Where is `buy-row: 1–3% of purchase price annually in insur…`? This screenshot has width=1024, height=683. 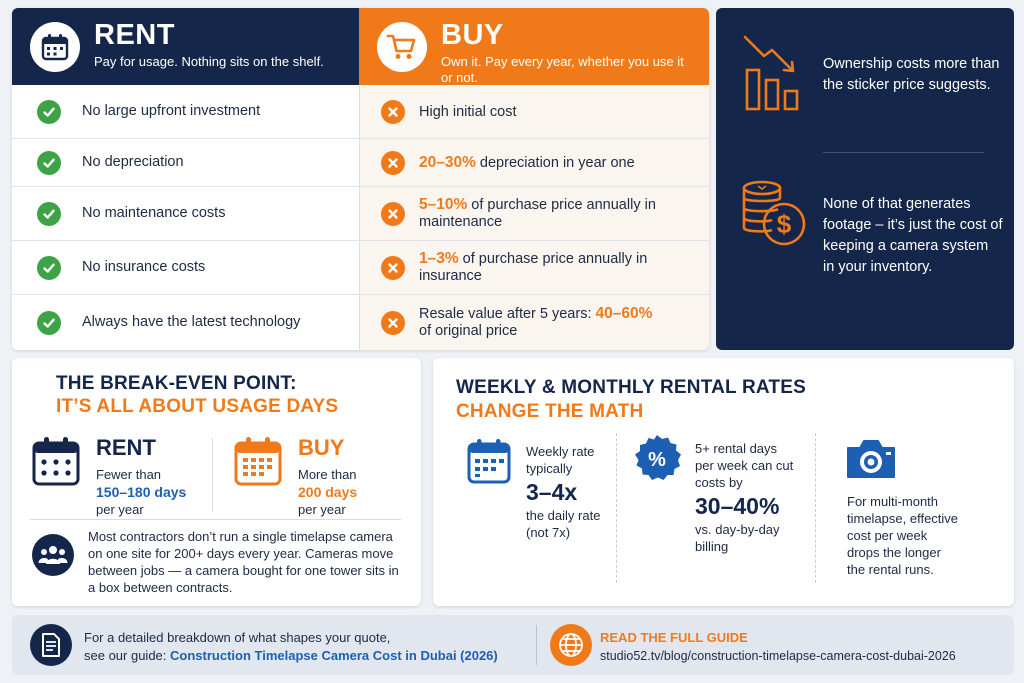
buy-row: 1–3% of purchase price annually in insur… is located at coordinates (534, 268).